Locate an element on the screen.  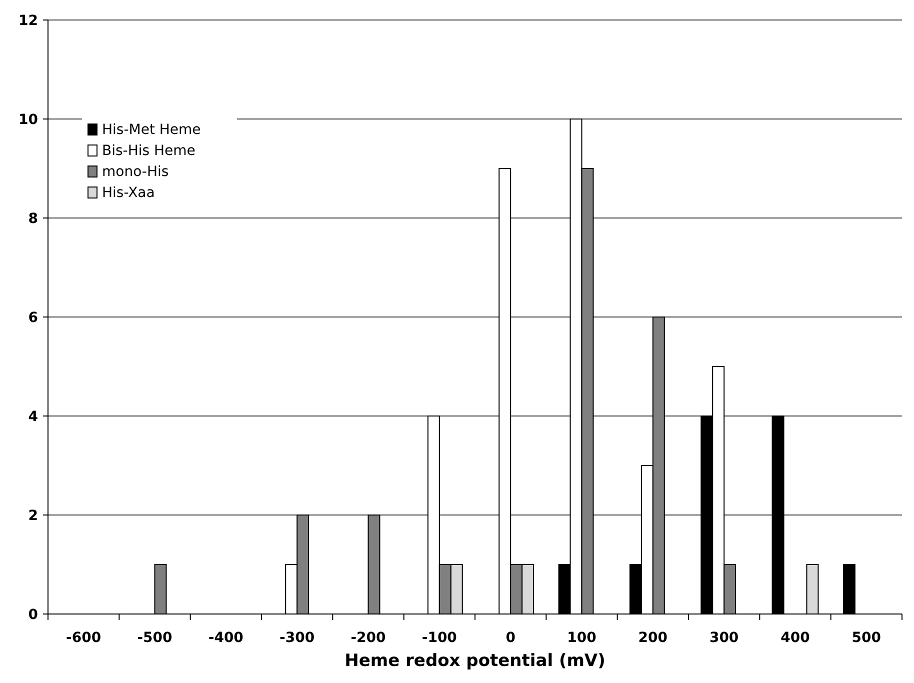
y-tick-label: 4 is located at coordinates (33, 417).